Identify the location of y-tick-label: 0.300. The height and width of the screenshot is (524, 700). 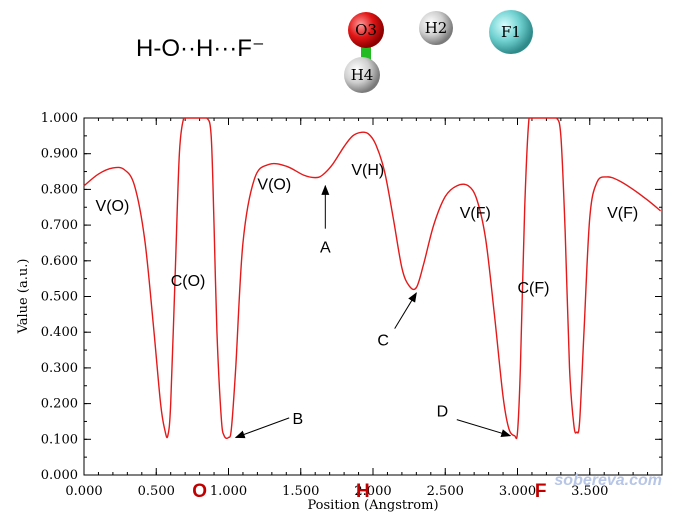
(59, 368).